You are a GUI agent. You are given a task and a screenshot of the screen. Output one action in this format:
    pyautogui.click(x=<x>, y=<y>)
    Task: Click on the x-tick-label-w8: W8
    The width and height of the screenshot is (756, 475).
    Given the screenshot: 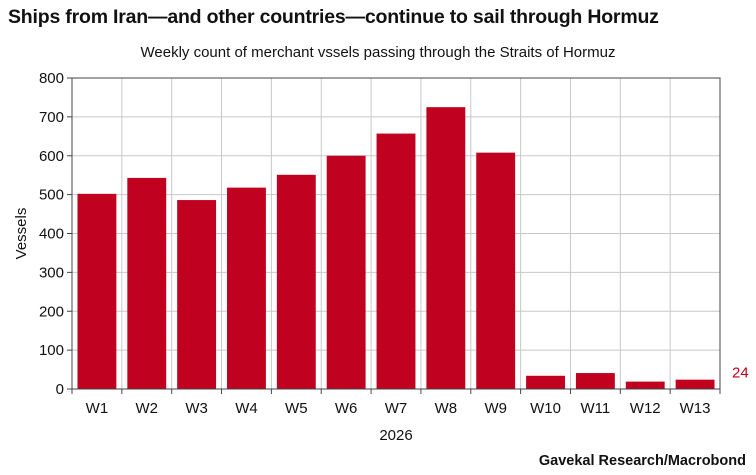 What is the action you would take?
    pyautogui.click(x=446, y=408)
    